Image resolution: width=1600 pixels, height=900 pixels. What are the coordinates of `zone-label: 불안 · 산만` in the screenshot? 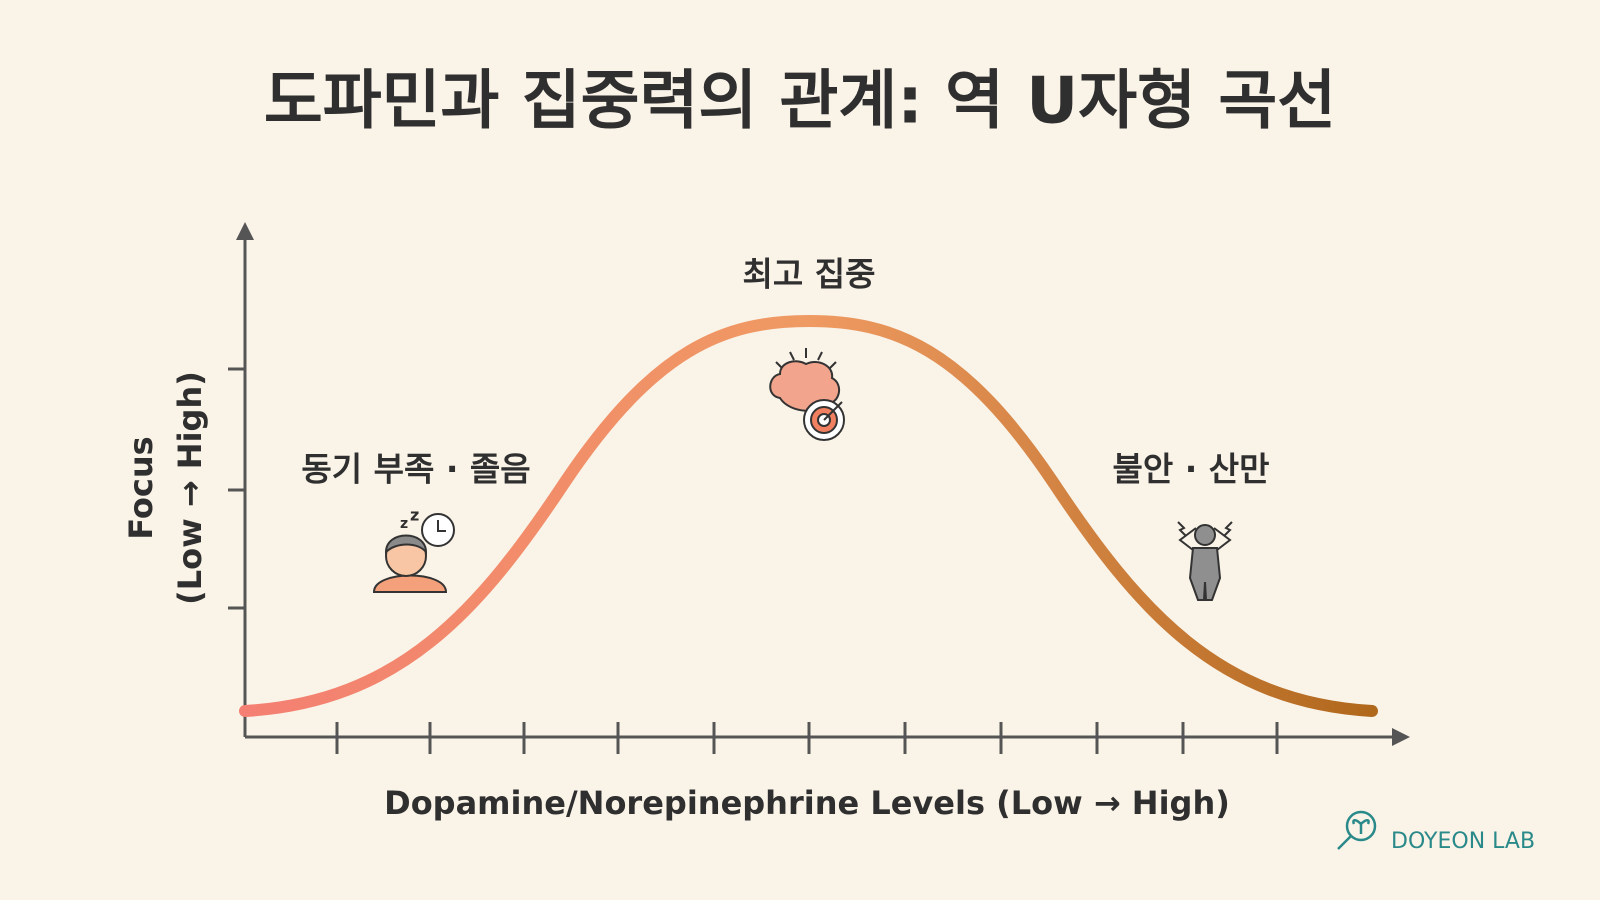 It's located at (1191, 469).